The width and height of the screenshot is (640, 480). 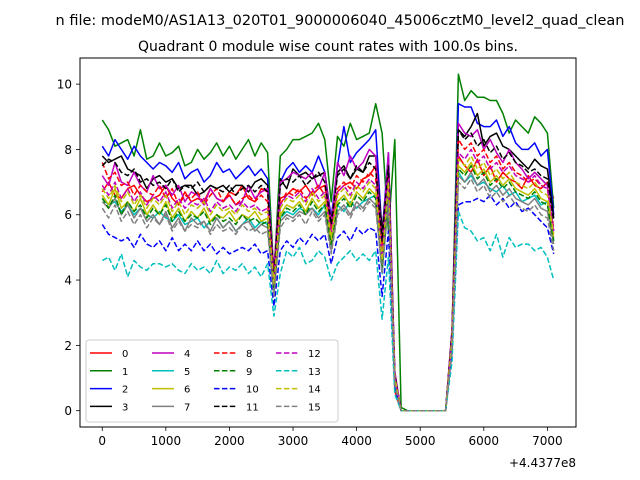 I want to click on legend-label-1: 1, so click(x=125, y=372).